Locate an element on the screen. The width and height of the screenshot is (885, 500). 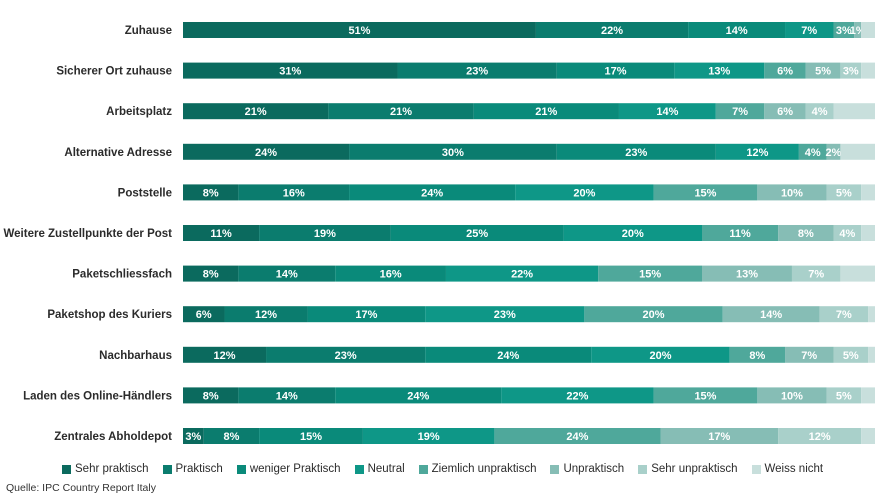
data-label: 10% is located at coordinates (792, 193).